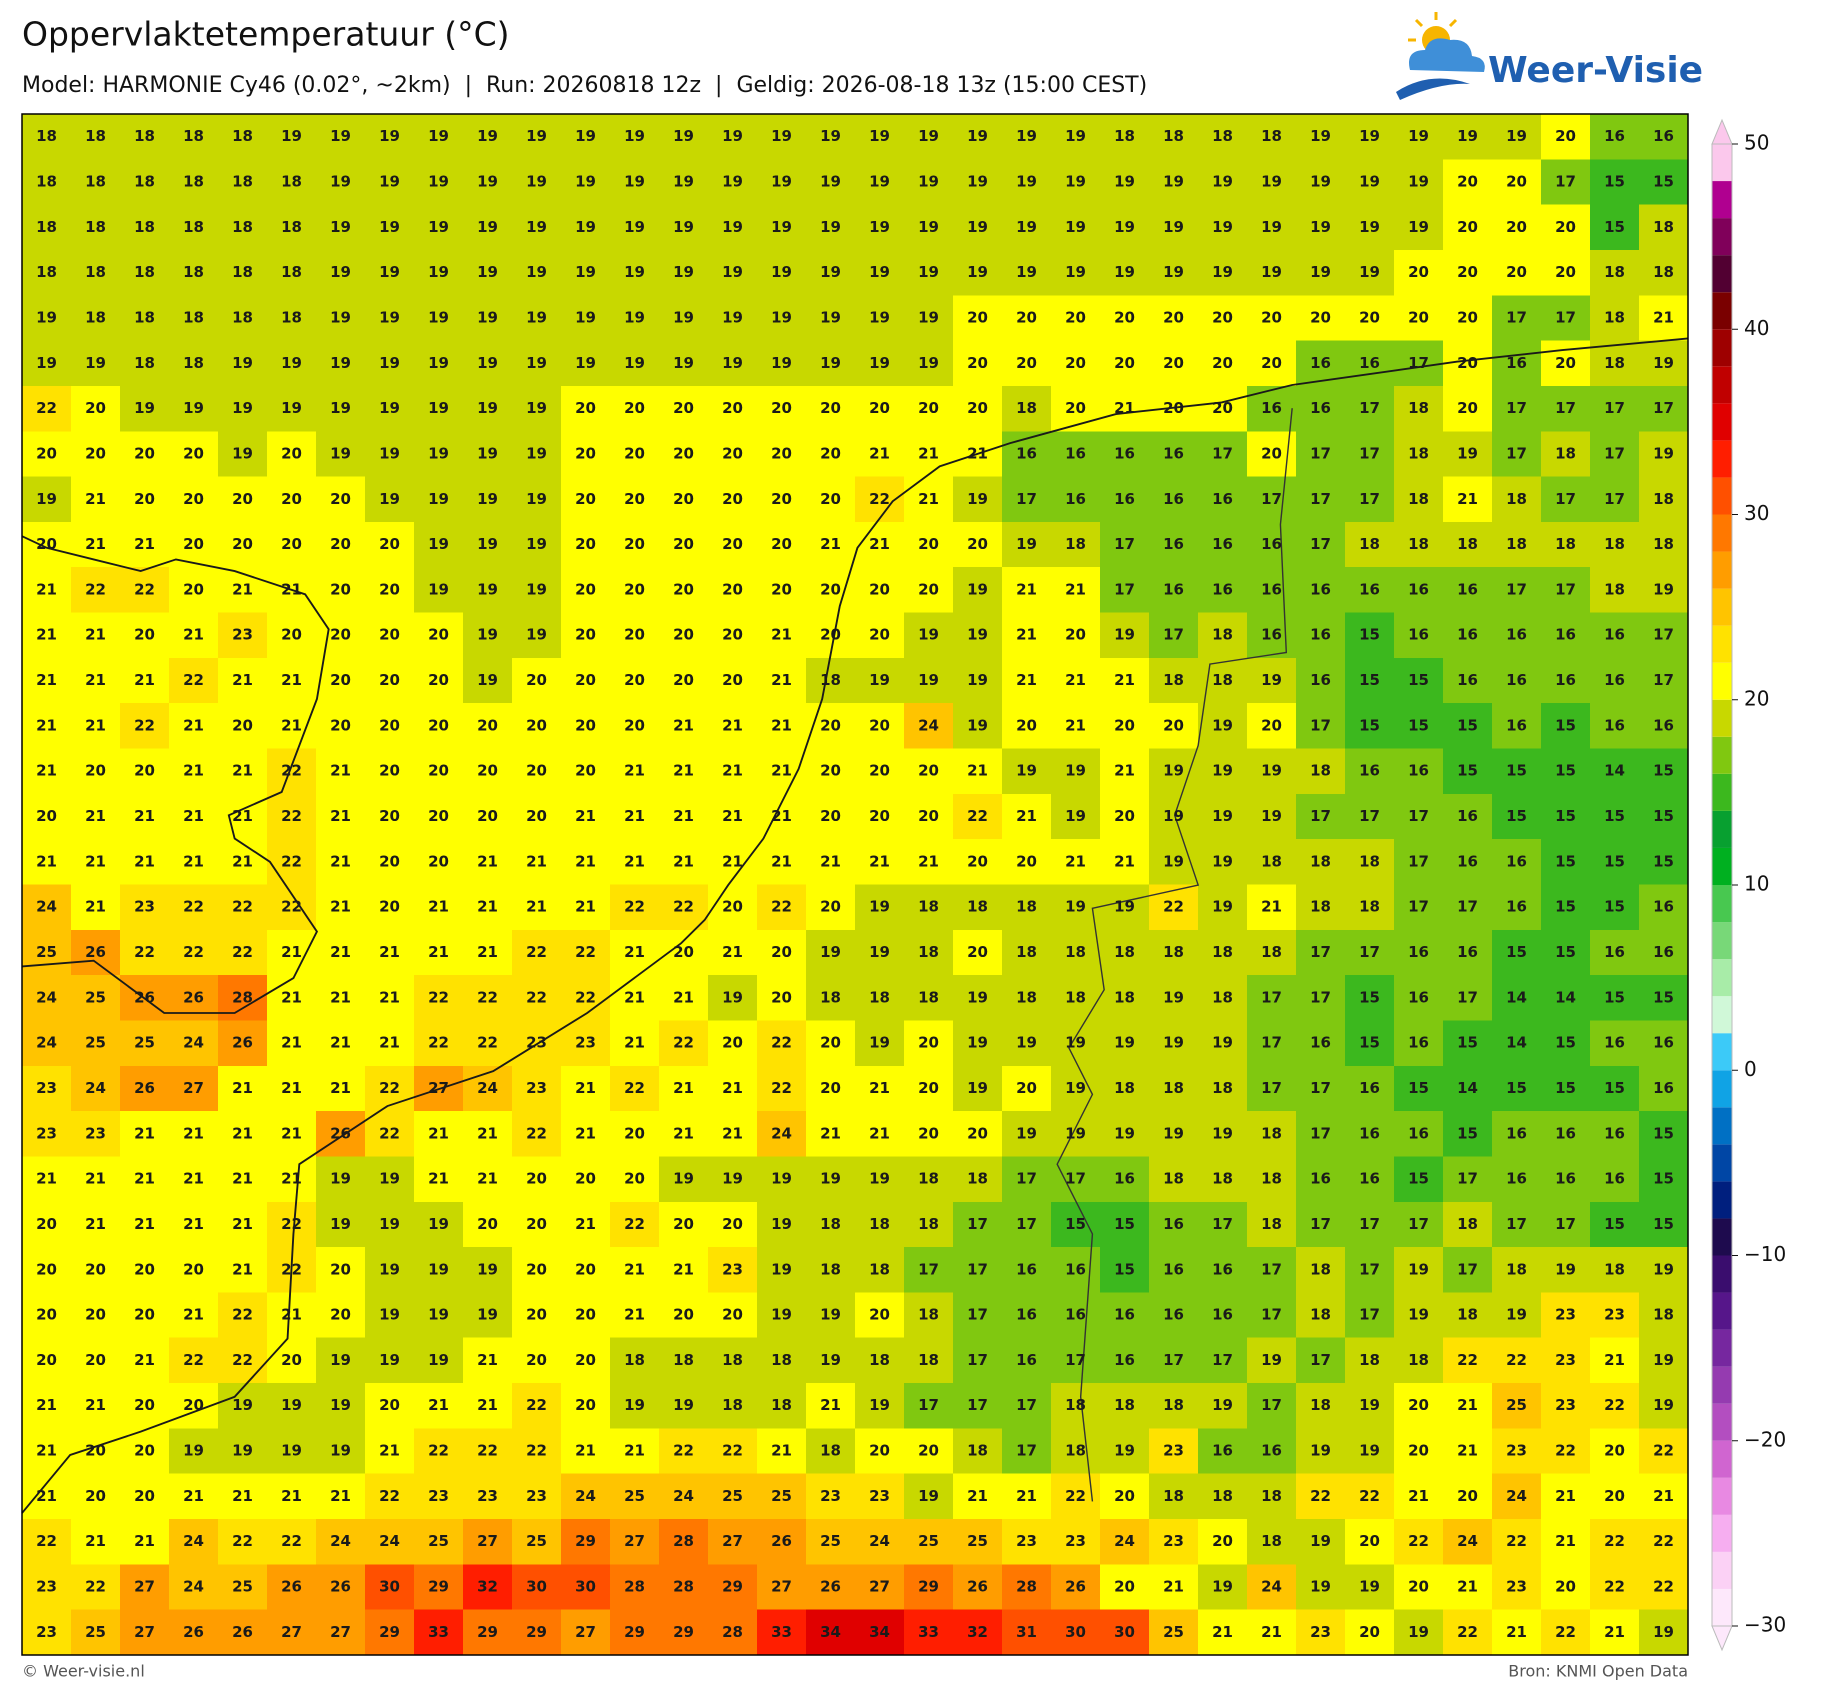  What do you see at coordinates (732, 1632) in the screenshot?
I see `temperature-label: 28` at bounding box center [732, 1632].